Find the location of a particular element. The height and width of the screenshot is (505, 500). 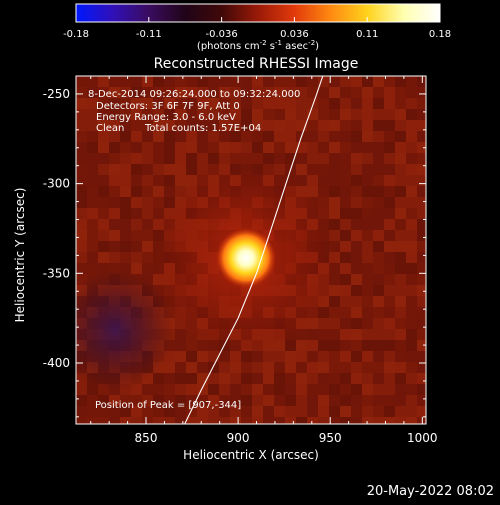

colorbar-tick-label: -0.18 is located at coordinates (76, 34).